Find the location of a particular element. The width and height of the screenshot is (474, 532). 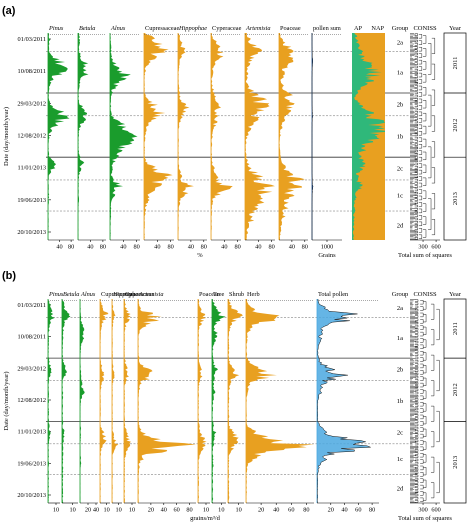

taxon-label: Herb is located at coordinates (253, 294).